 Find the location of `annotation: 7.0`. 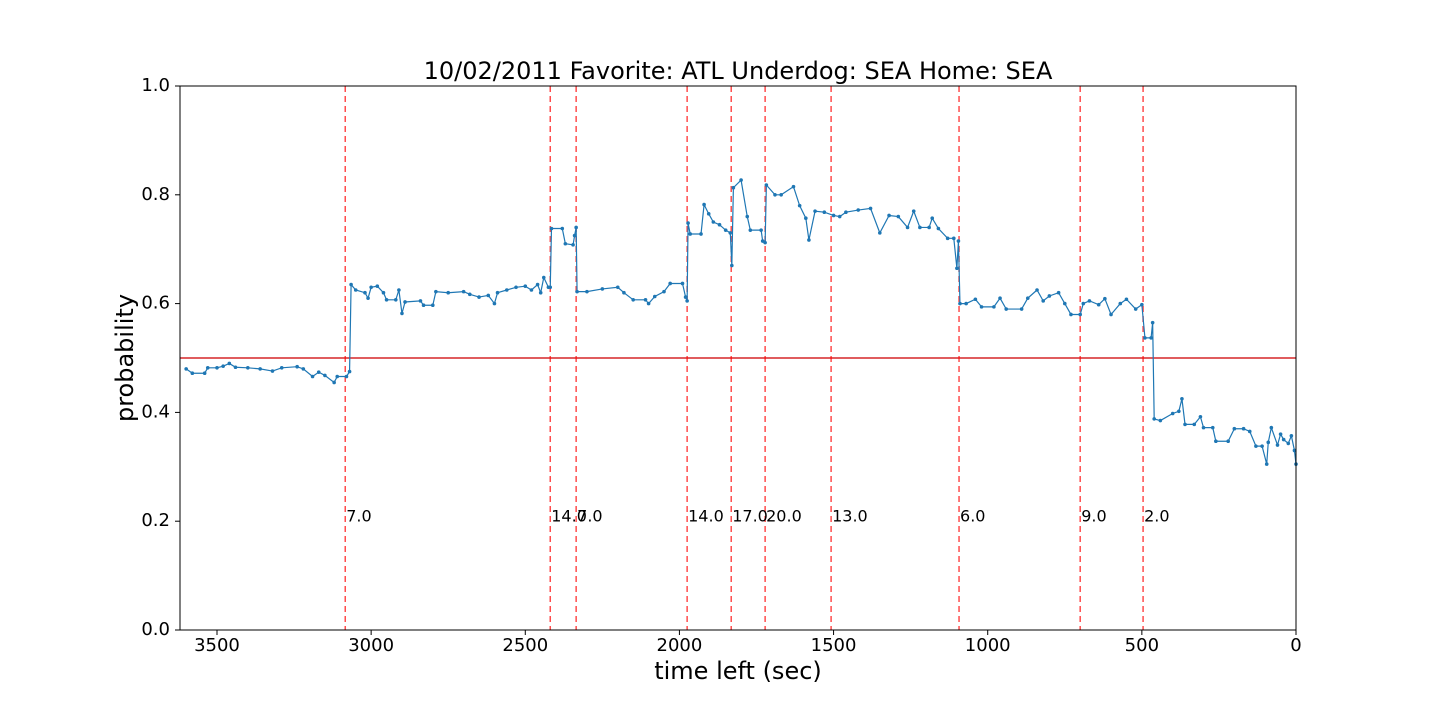

annotation: 7.0 is located at coordinates (589, 516).